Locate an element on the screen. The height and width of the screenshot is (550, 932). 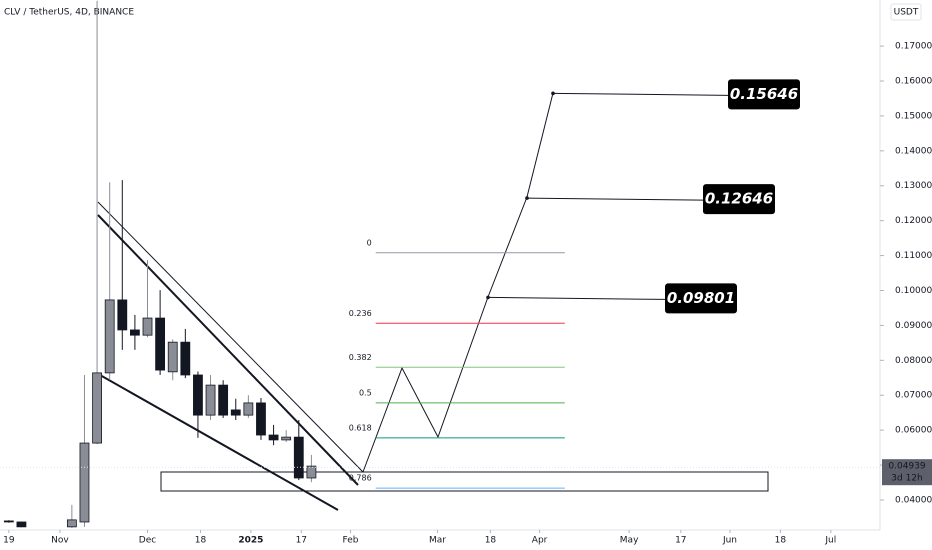
target-label: 0.12646 is located at coordinates (739, 199).